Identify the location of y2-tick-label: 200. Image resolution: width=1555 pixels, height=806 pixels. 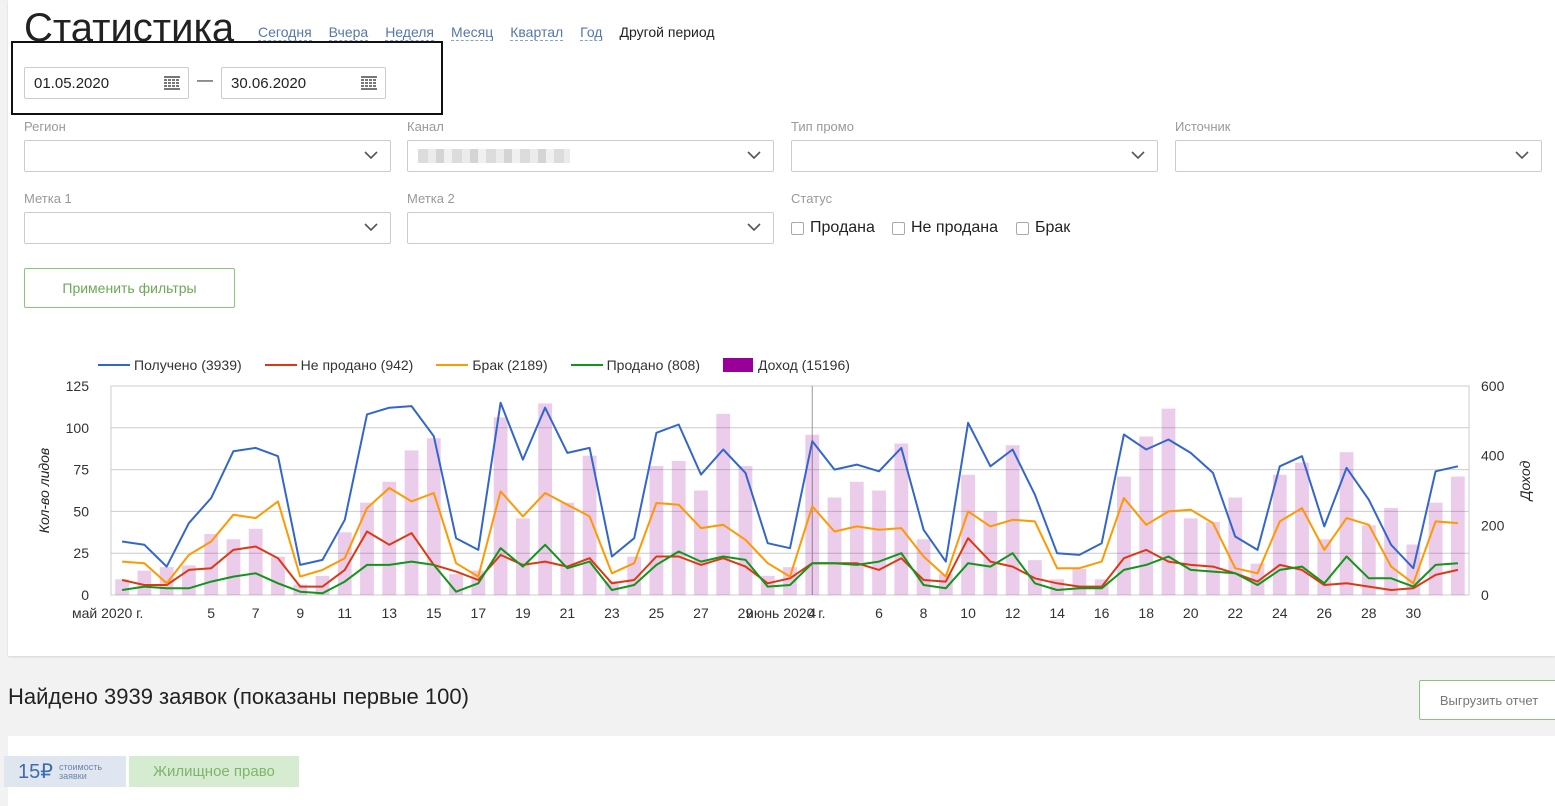
(1493, 525).